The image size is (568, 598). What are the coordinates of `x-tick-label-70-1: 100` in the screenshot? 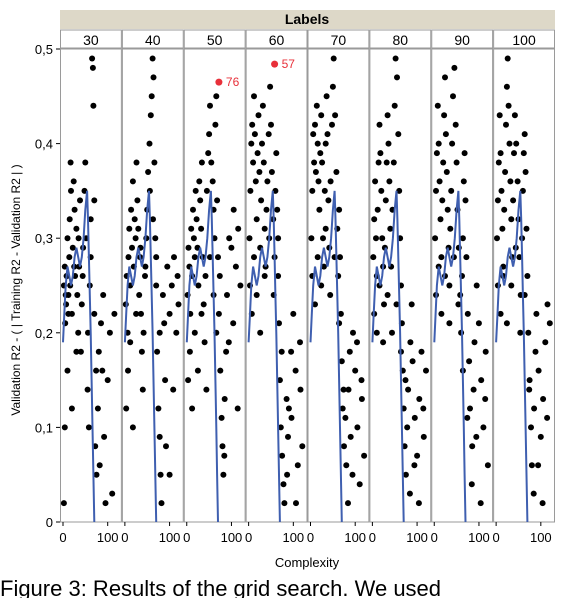 It's located at (355, 537).